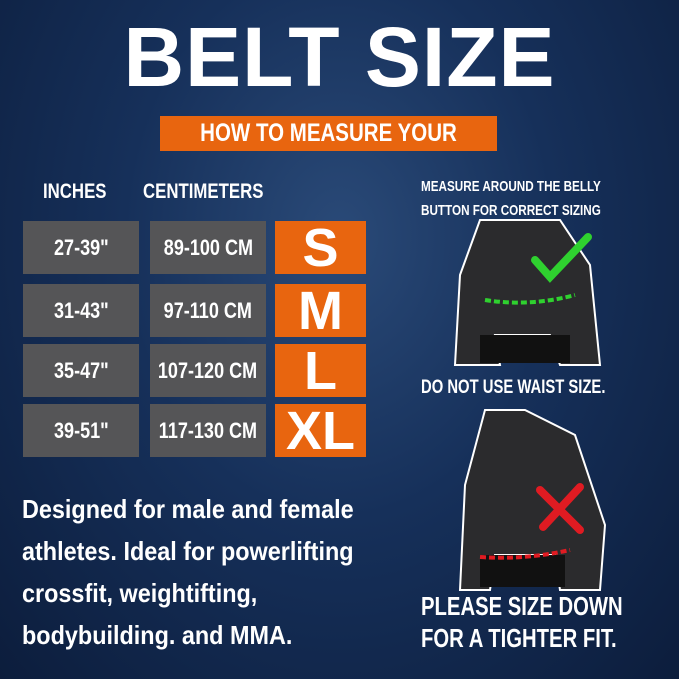 The width and height of the screenshot is (679, 679). What do you see at coordinates (208, 247) in the screenshot?
I see `cm-cell: 89-100 CM` at bounding box center [208, 247].